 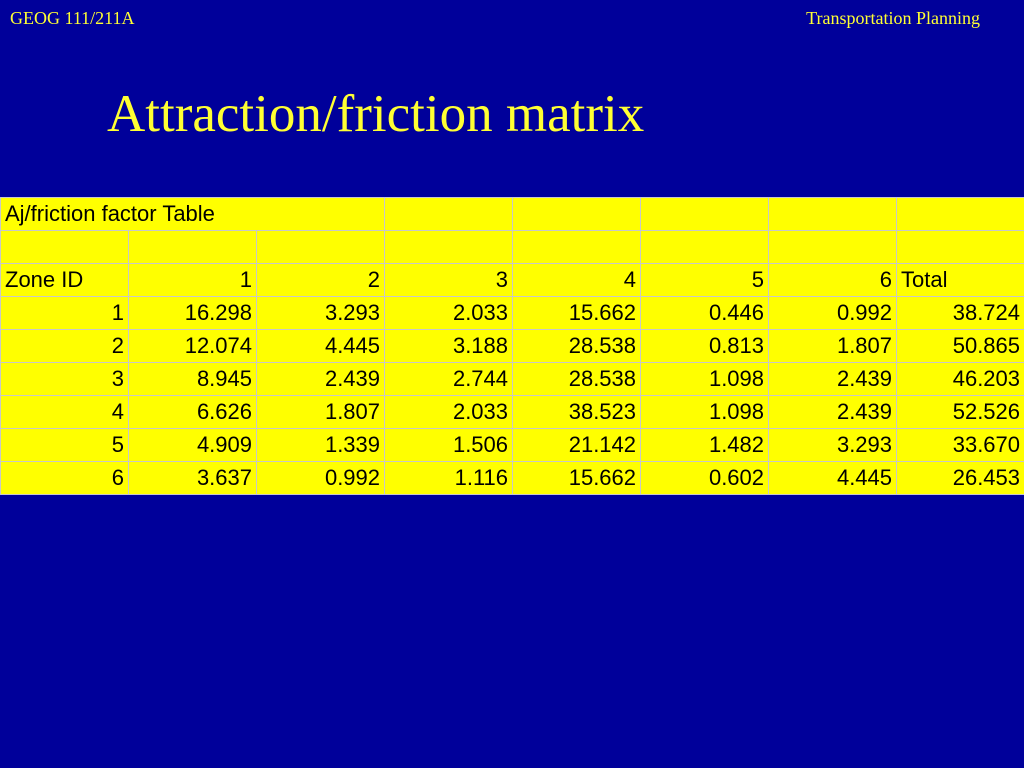 What do you see at coordinates (193, 214) in the screenshot?
I see `table-caption: Aj/friction factor Table` at bounding box center [193, 214].